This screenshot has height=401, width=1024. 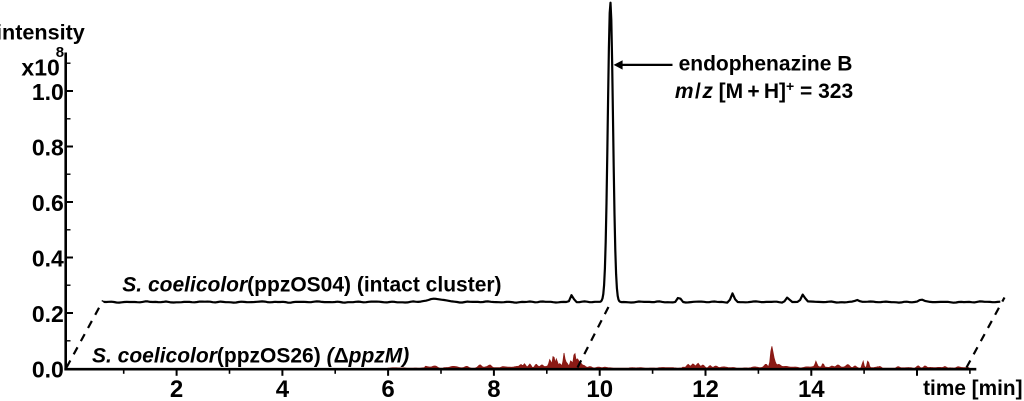 I want to click on svg-text: 0.6, so click(x=48, y=203).